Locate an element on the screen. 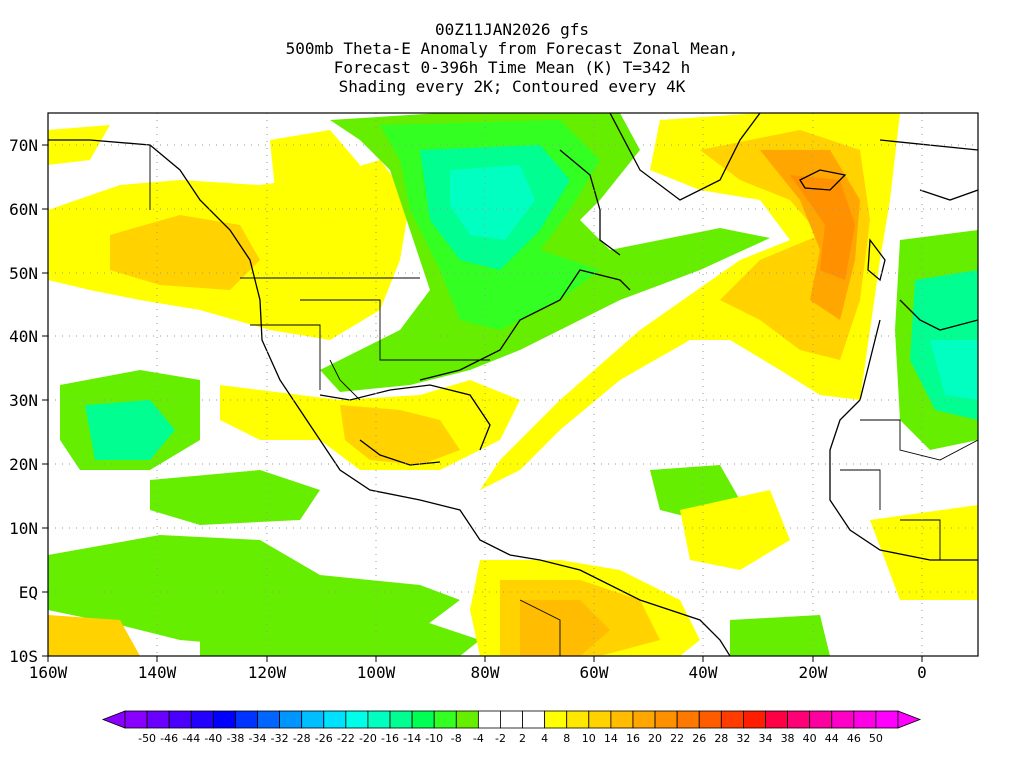 The image size is (1024, 768). lon-label: 120W is located at coordinates (267, 672).